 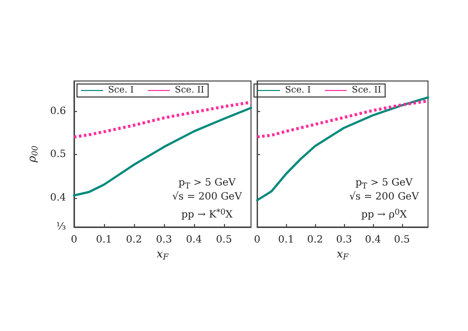 I want to click on y-tick-label: 0.6, so click(x=58, y=111).